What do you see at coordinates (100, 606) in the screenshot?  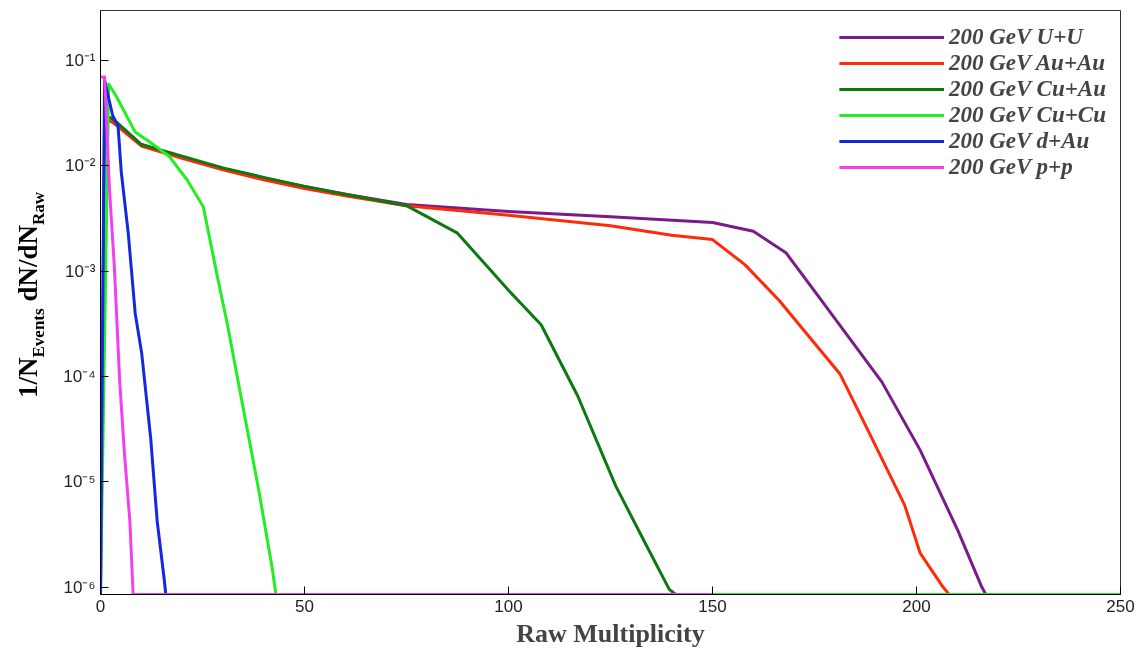 I see `x-tick-label: 0` at bounding box center [100, 606].